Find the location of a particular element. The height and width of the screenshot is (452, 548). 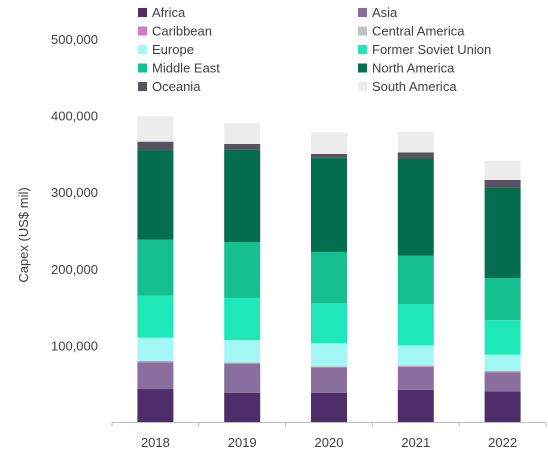

legend-item: Central America is located at coordinates (411, 31).